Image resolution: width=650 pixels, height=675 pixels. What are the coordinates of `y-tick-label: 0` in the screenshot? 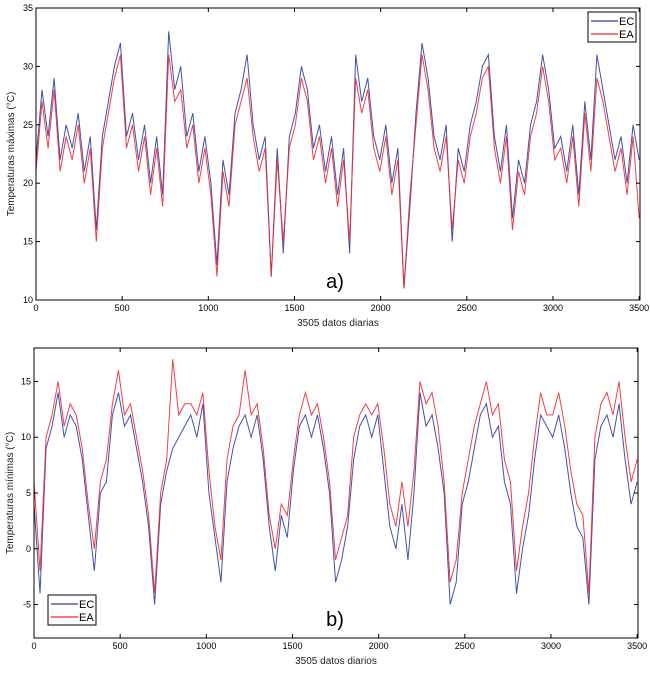 It's located at (28, 549).